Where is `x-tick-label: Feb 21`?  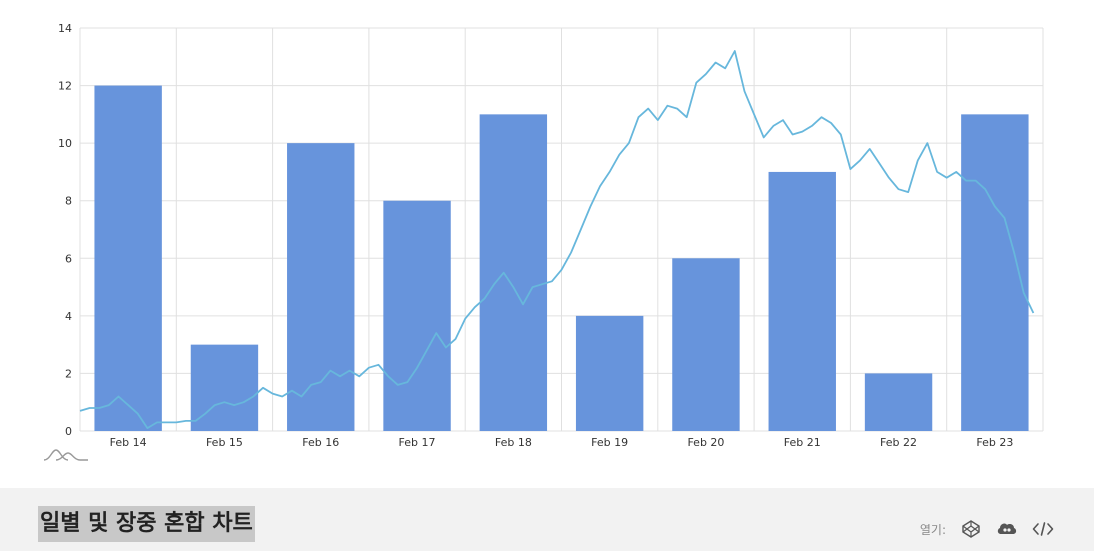
x-tick-label: Feb 21 is located at coordinates (802, 442).